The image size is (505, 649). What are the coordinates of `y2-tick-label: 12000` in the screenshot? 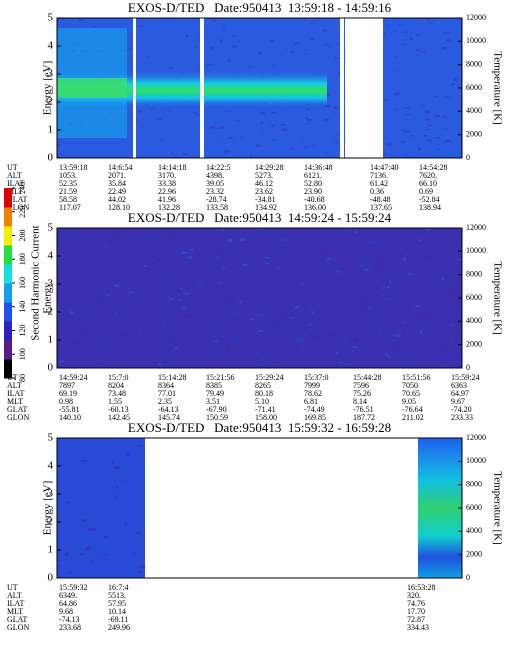 It's located at (476, 437).